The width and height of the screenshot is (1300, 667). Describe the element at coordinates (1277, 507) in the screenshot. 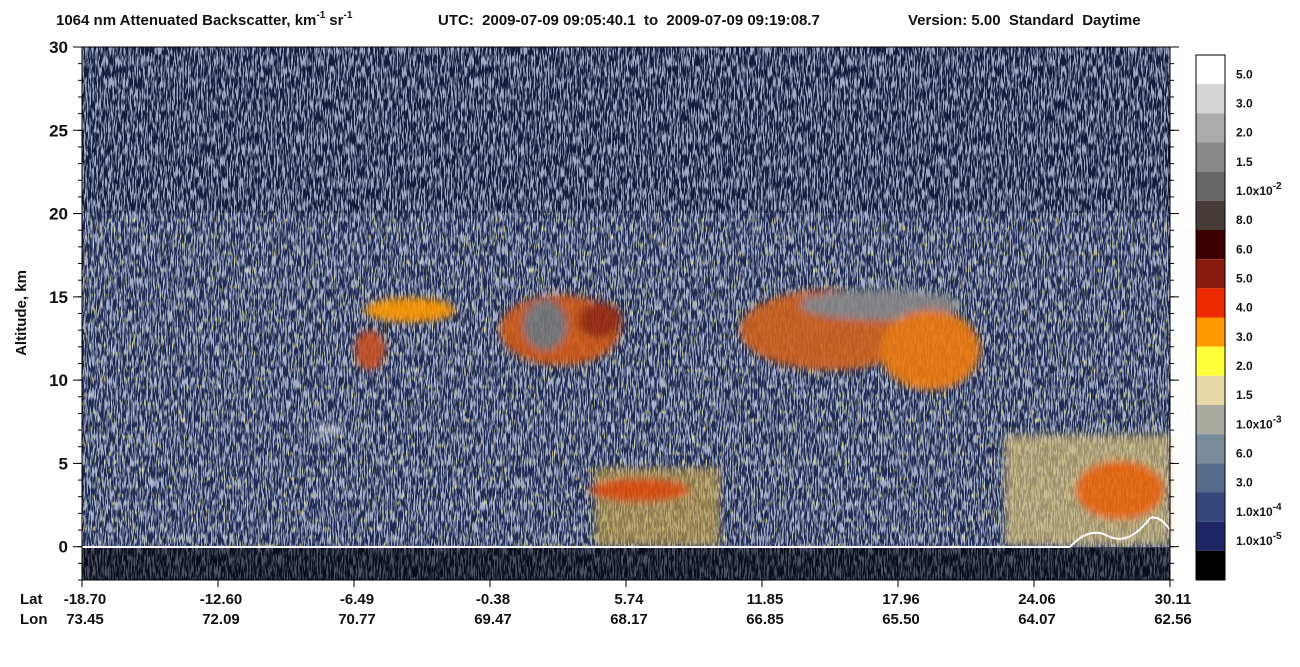

I see `colorbar-label-exponent: -4` at that location.